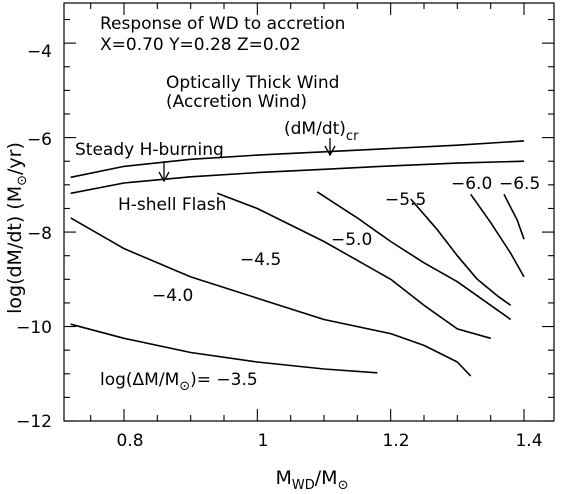 Image resolution: width=565 pixels, height=494 pixels. Describe the element at coordinates (395, 441) in the screenshot. I see `x-tick-label: 1.2` at that location.